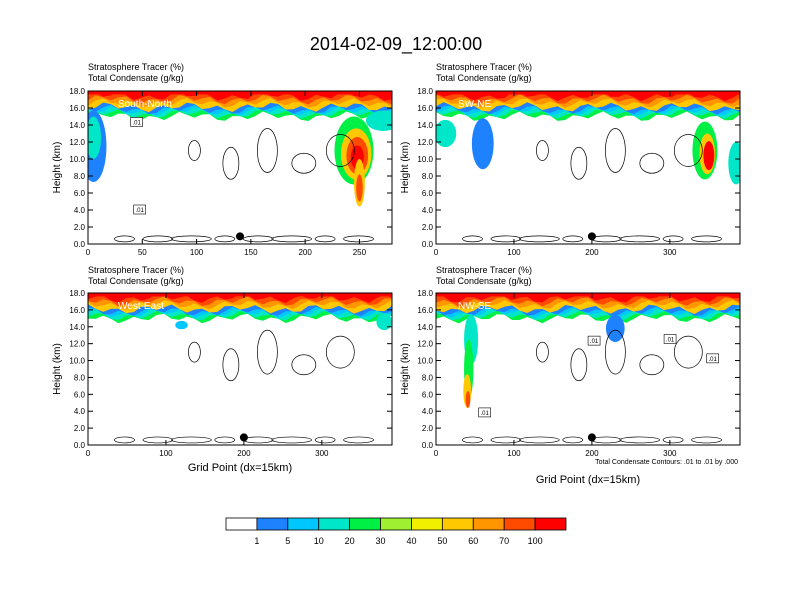 This screenshot has width=792, height=612. Describe the element at coordinates (514, 252) in the screenshot. I see `x-tick-label: 100` at that location.